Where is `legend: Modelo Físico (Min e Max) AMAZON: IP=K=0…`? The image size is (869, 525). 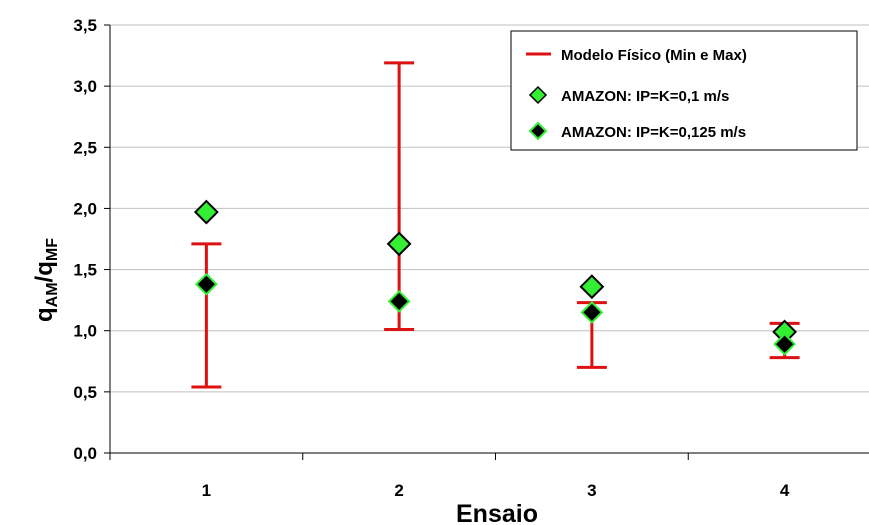 legend: Modelo Físico (Min e Max) AMAZON: IP=K=0… is located at coordinates (684, 90).